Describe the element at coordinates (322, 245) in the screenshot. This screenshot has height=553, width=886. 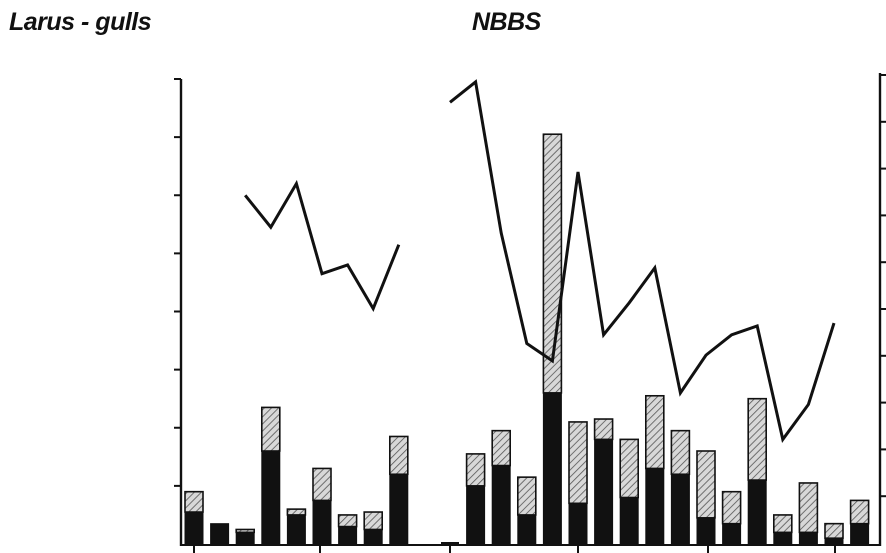
I see `trend-line` at that location.